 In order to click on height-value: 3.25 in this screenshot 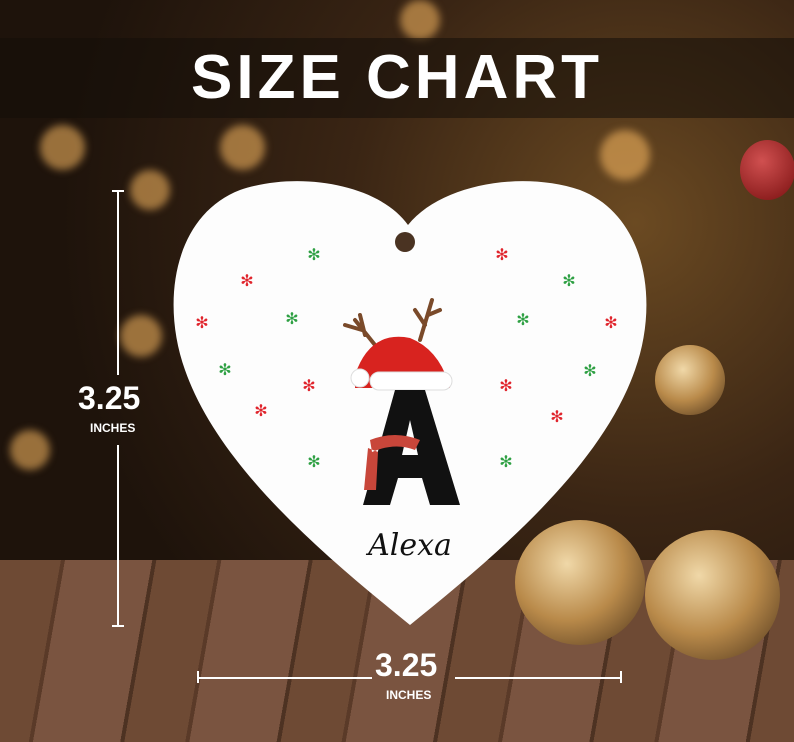, I will do `click(109, 398)`.